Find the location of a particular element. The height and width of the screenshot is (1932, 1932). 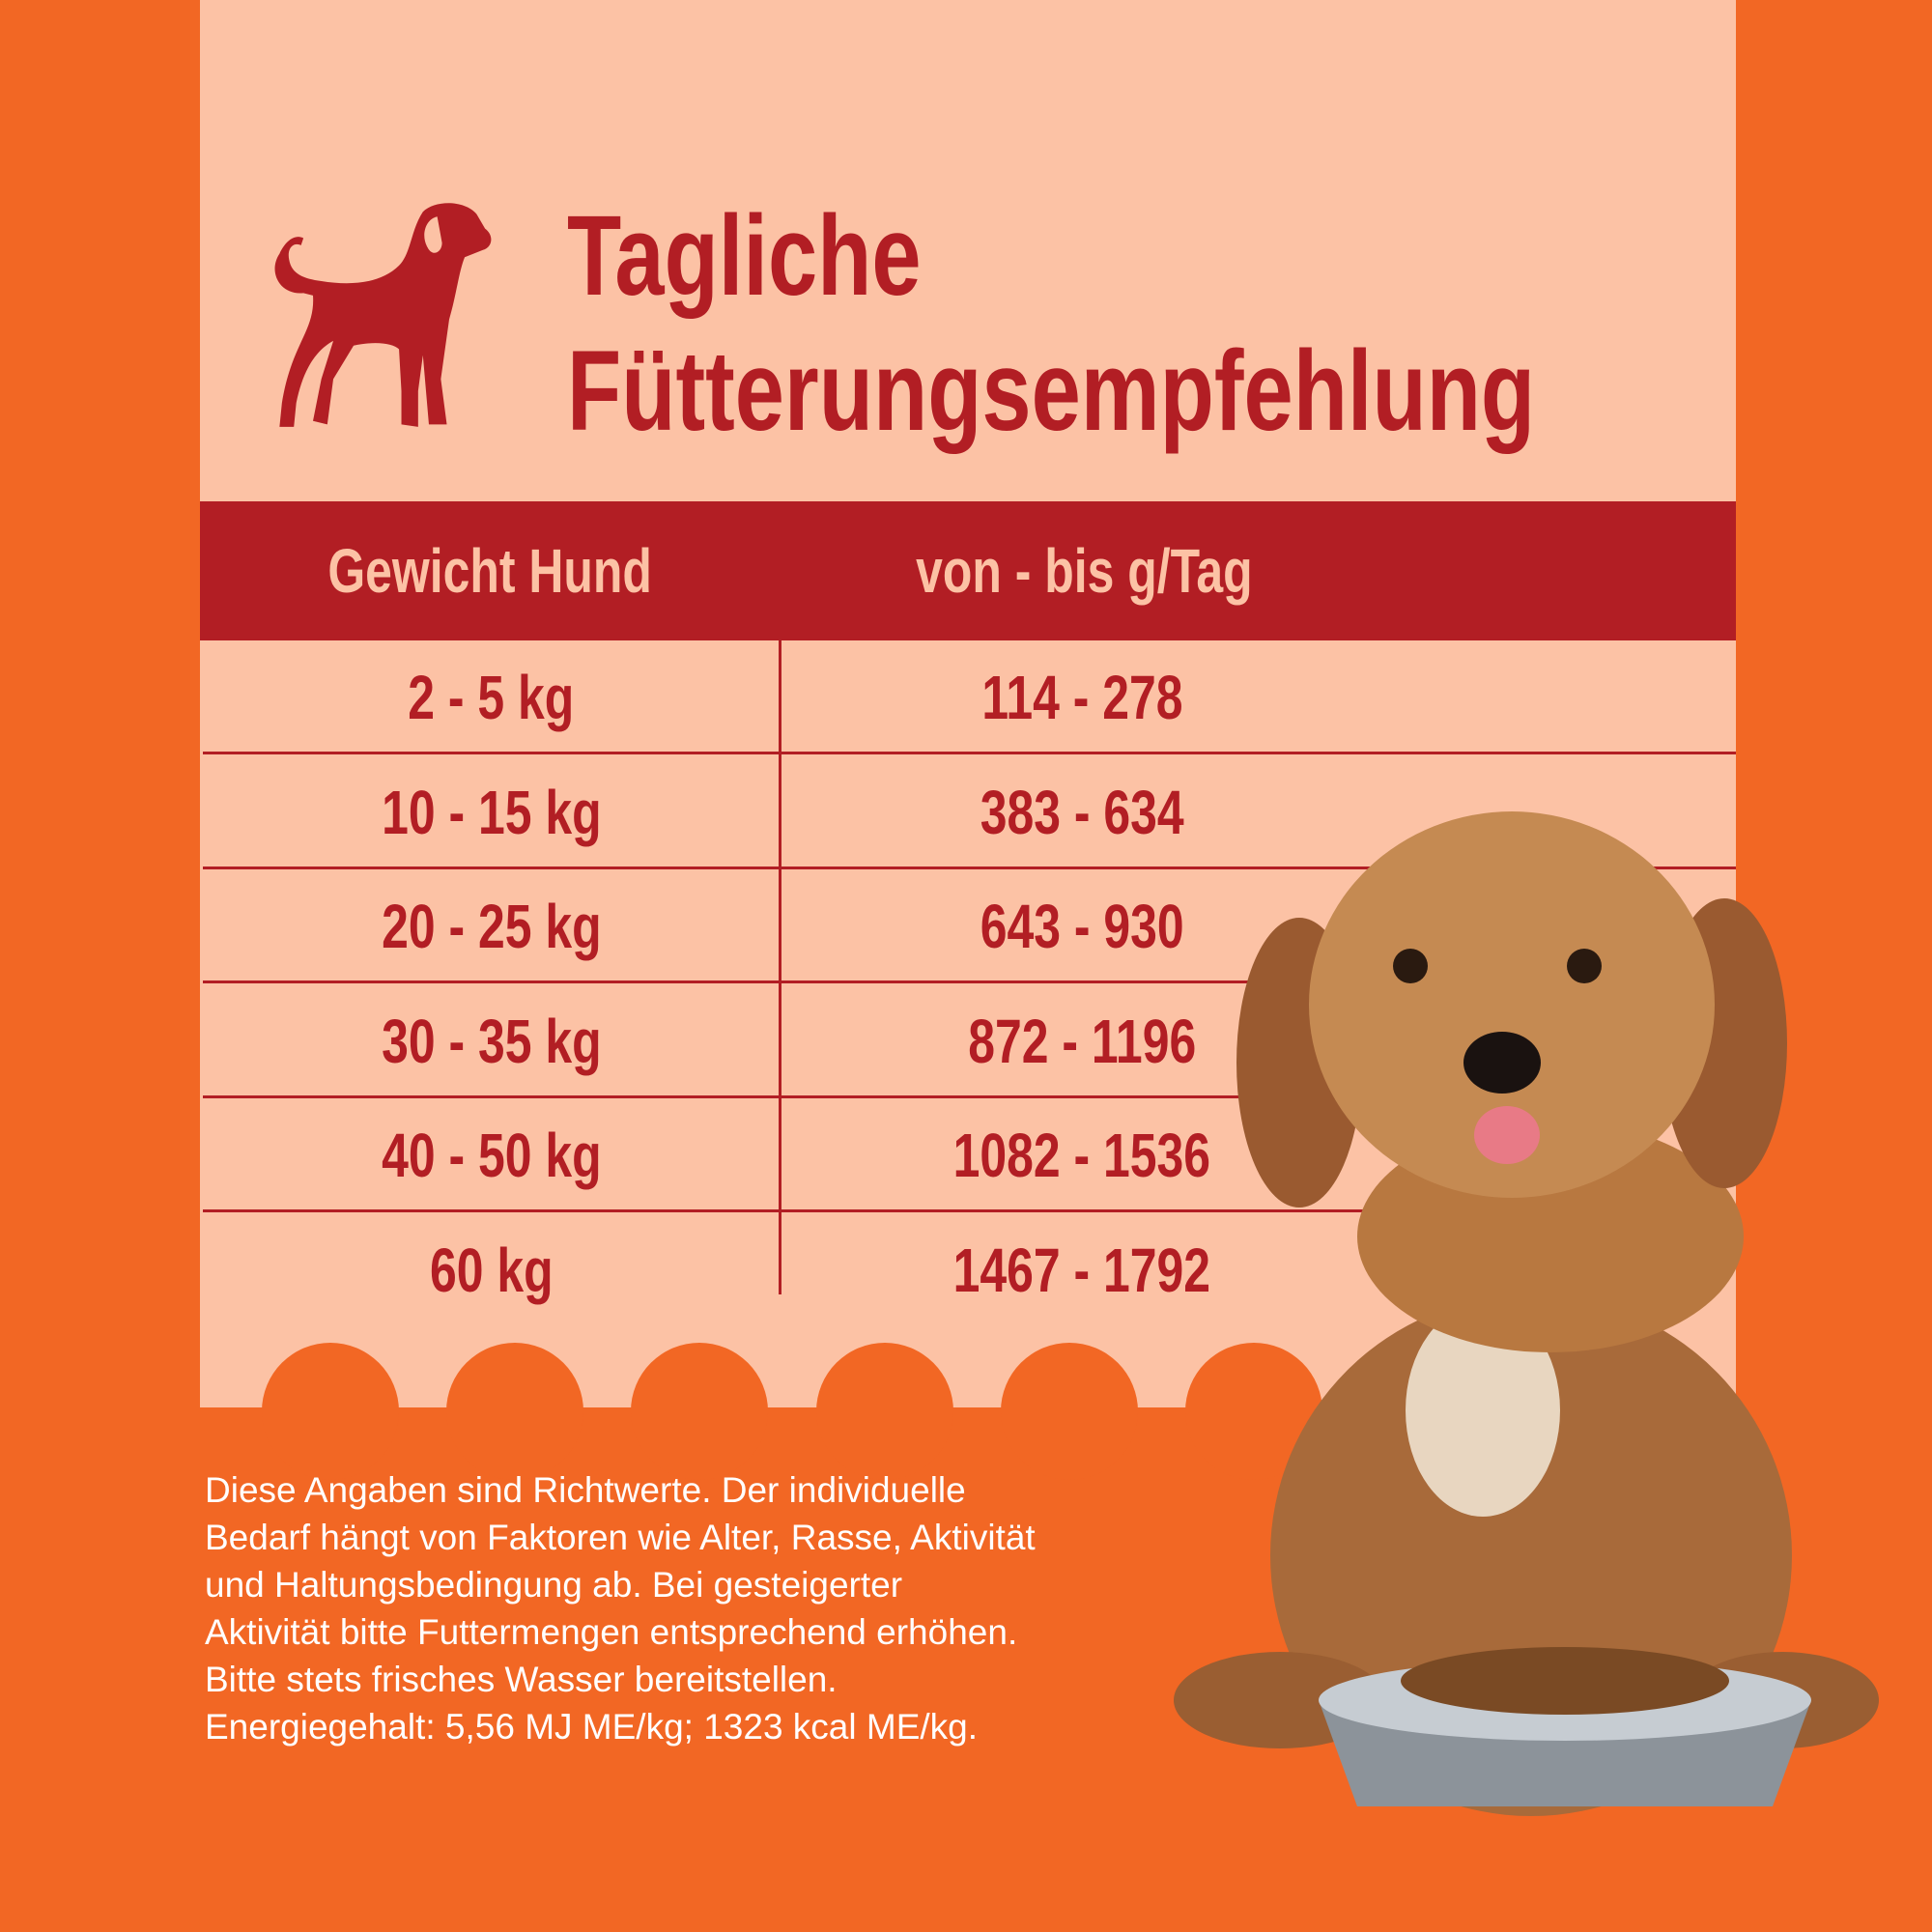

column-header-amount: von - bis g/Tag is located at coordinates (1084, 571).